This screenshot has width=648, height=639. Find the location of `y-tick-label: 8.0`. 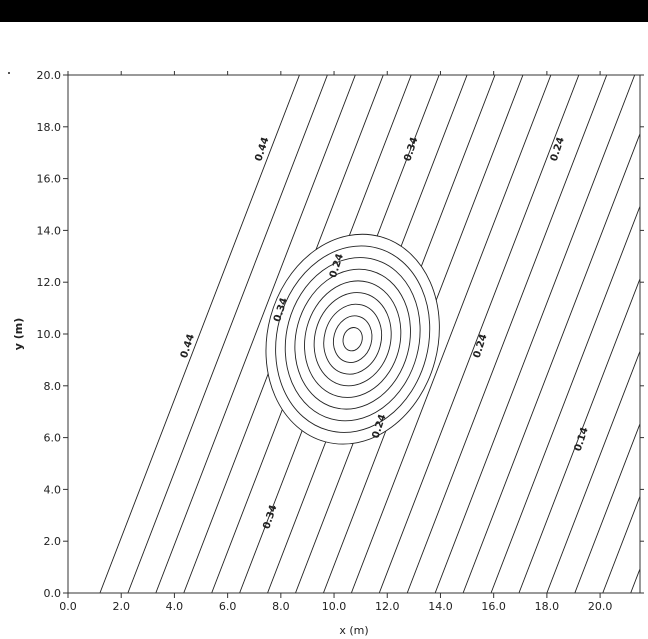

y-tick-label: 8.0 is located at coordinates (53, 386).